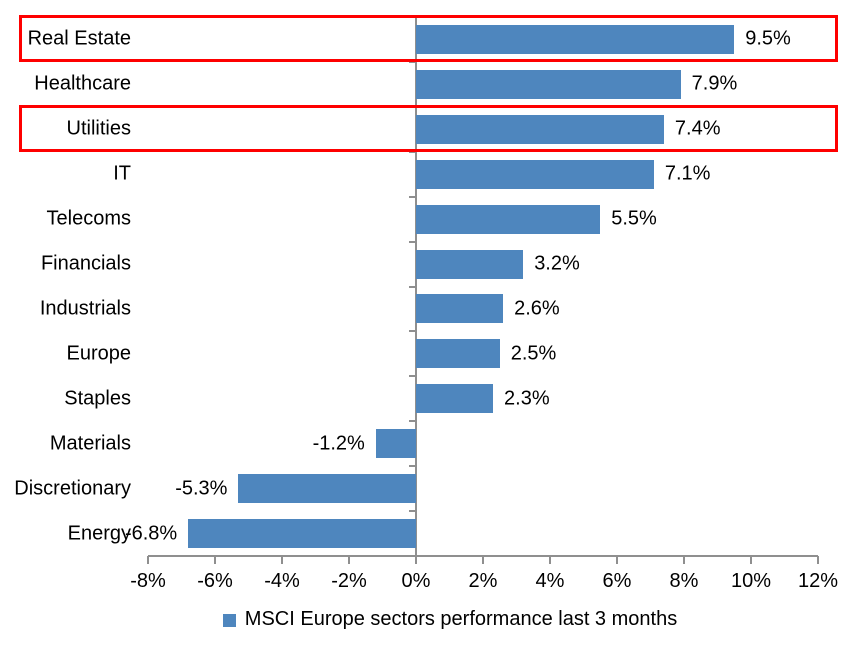 This screenshot has height=651, width=852. What do you see at coordinates (458, 354) in the screenshot?
I see `bar-europe` at bounding box center [458, 354].